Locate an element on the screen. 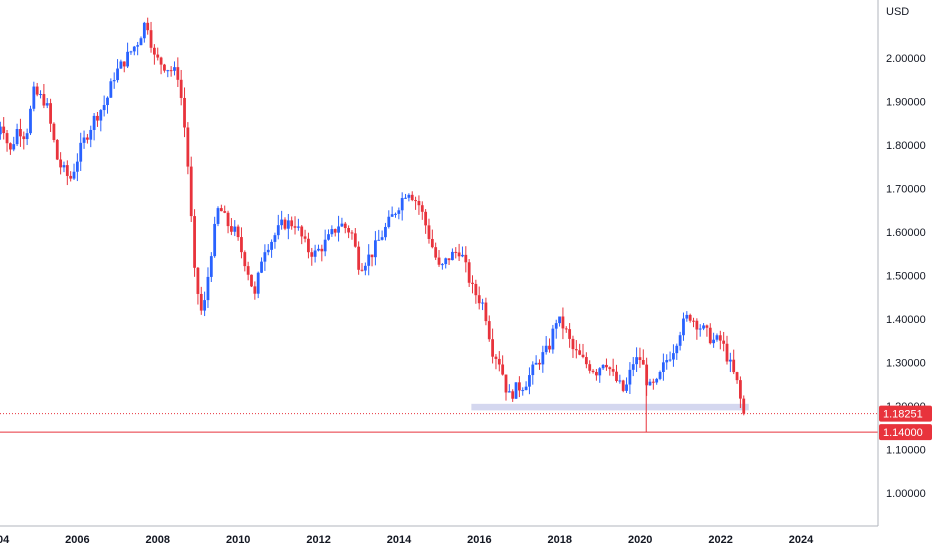 The image size is (932, 550). y-tick-label: 1.60000 is located at coordinates (906, 233).